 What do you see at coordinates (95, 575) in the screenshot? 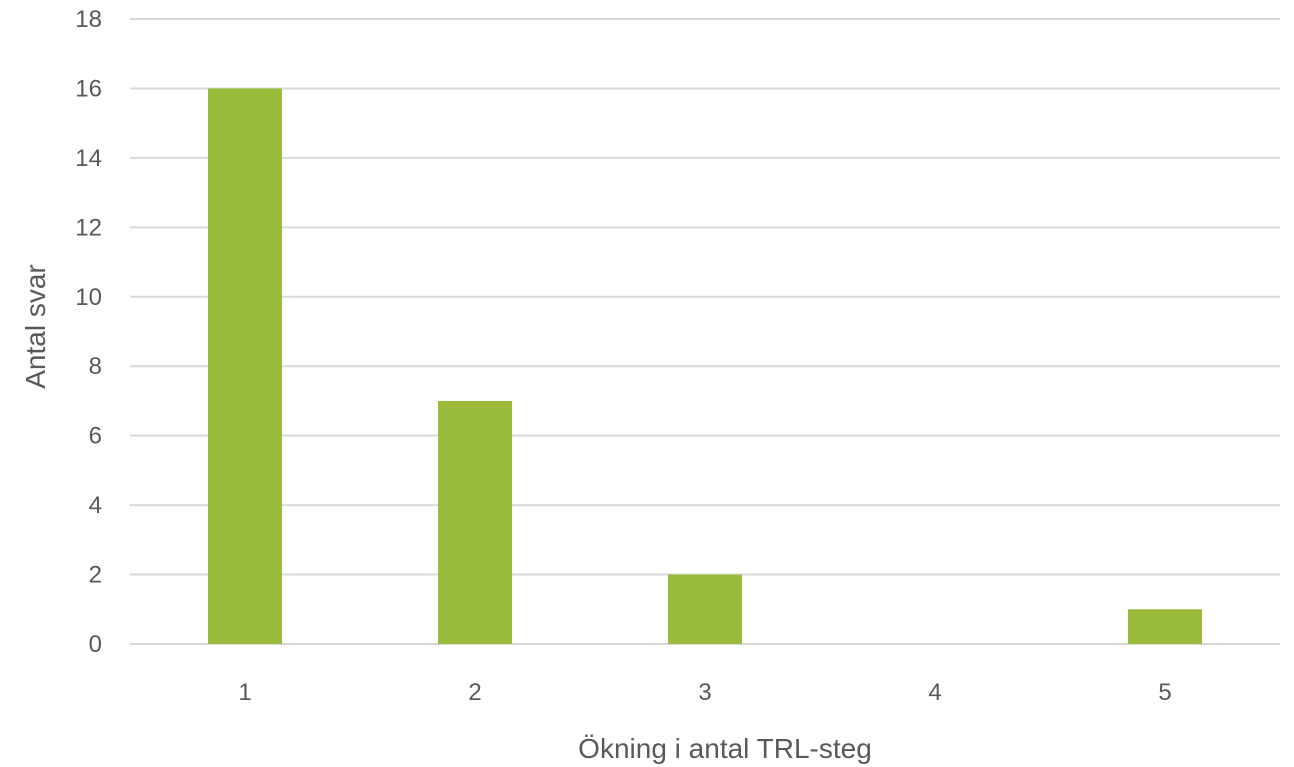
I see `y-tick-label: 2` at bounding box center [95, 575].